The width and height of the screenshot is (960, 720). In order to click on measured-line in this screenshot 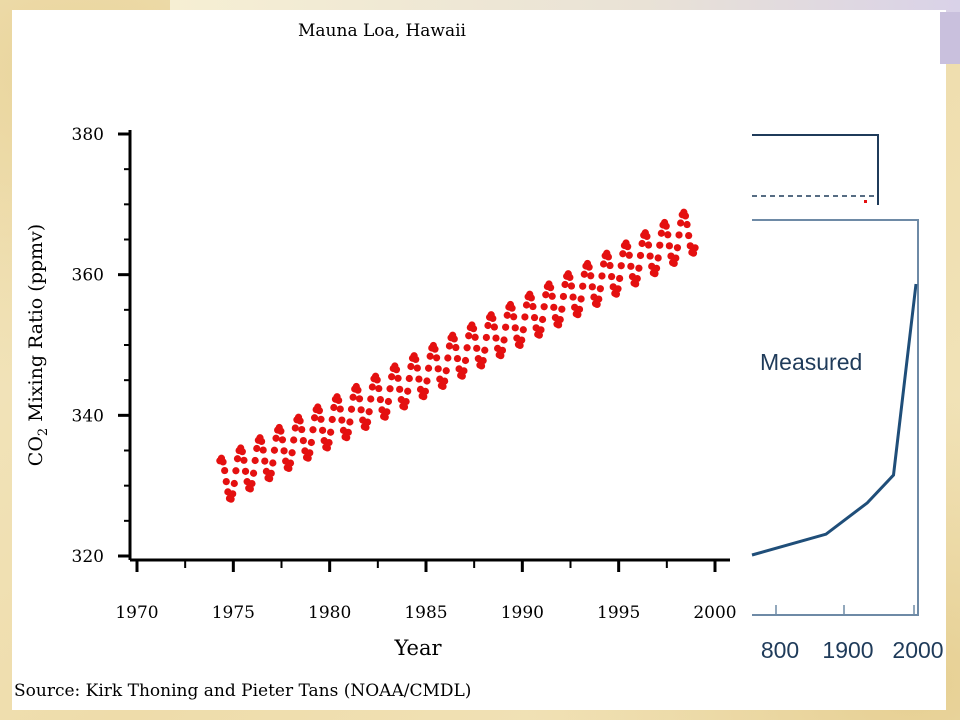, I will do `click(834, 420)`.